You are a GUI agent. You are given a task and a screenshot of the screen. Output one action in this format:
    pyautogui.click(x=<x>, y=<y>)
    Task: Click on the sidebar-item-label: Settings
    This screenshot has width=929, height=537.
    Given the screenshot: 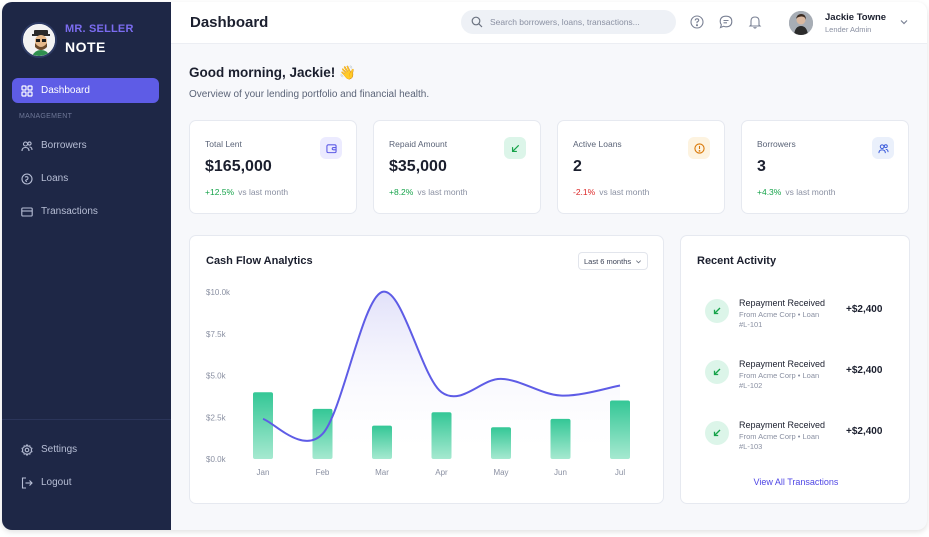 What is the action you would take?
    pyautogui.click(x=59, y=449)
    